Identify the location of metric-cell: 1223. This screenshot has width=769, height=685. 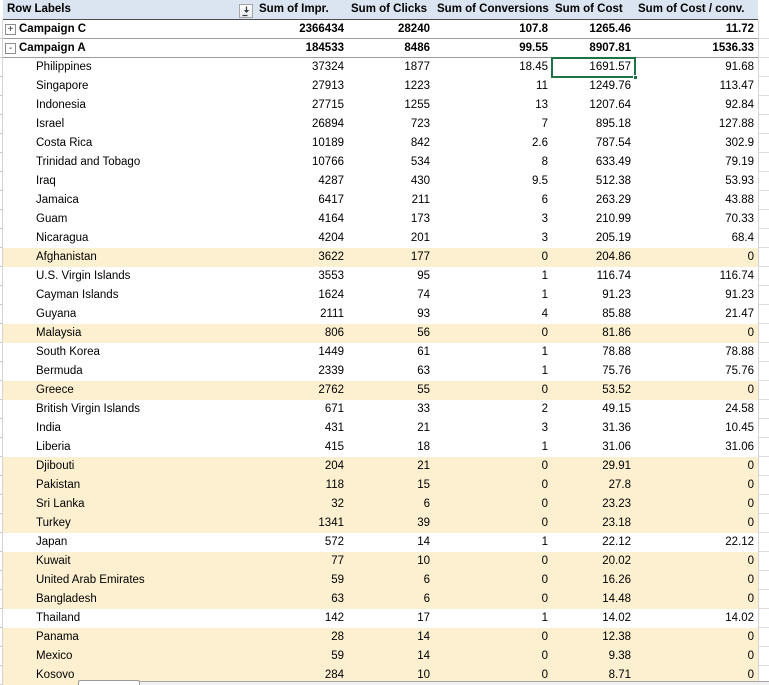
(417, 86).